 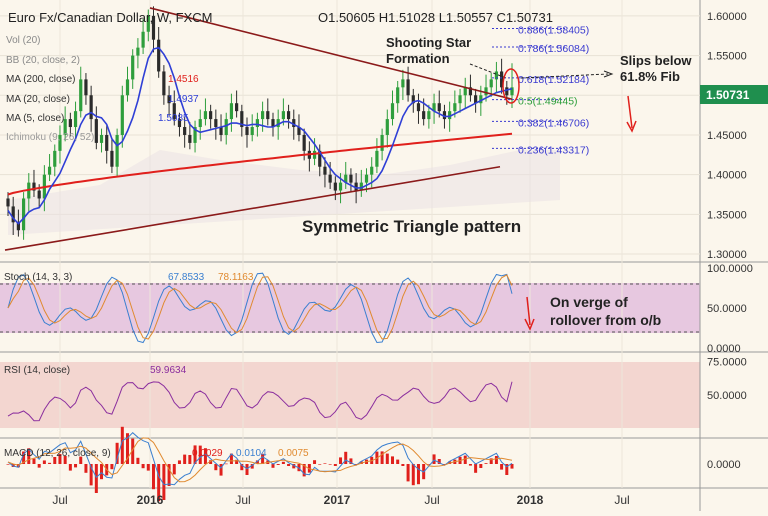 I want to click on rsi-plot, so click(x=260, y=401).